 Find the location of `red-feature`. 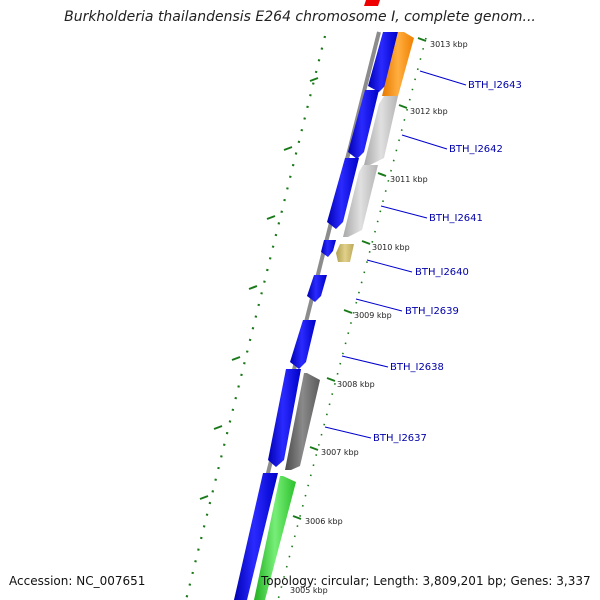

red-feature is located at coordinates (372, 3).